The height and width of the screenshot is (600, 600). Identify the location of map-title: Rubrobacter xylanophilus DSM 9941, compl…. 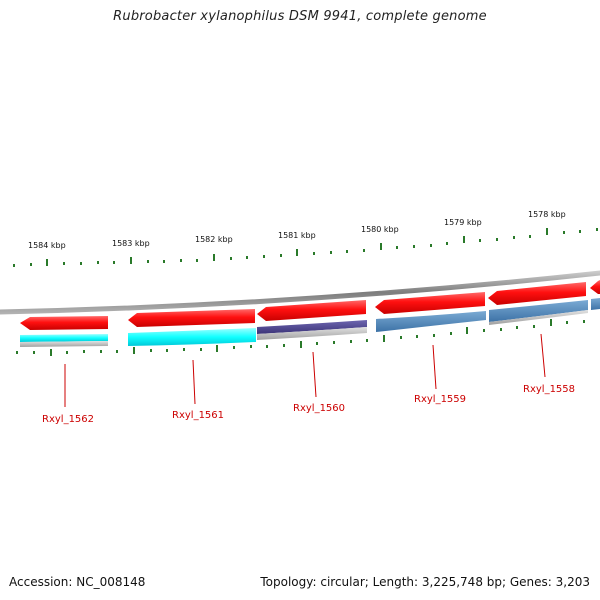
(300, 16).